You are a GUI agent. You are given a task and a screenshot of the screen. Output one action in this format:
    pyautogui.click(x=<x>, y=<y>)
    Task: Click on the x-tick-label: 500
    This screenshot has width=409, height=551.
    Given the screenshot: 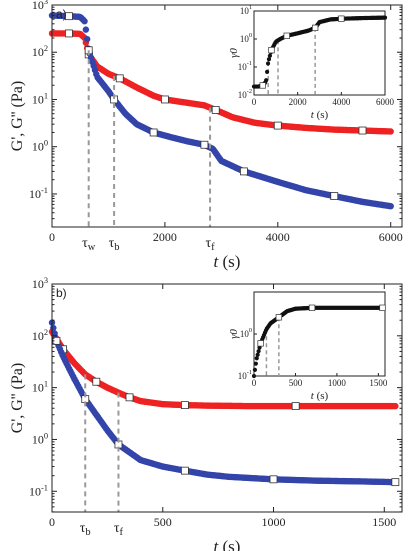 What is the action you would take?
    pyautogui.click(x=163, y=522)
    